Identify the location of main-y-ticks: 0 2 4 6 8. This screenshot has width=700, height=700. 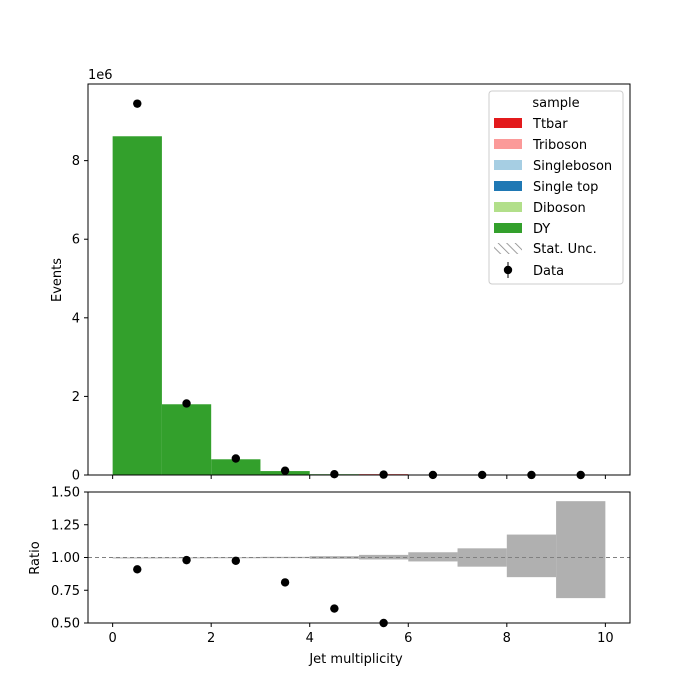
(80, 319).